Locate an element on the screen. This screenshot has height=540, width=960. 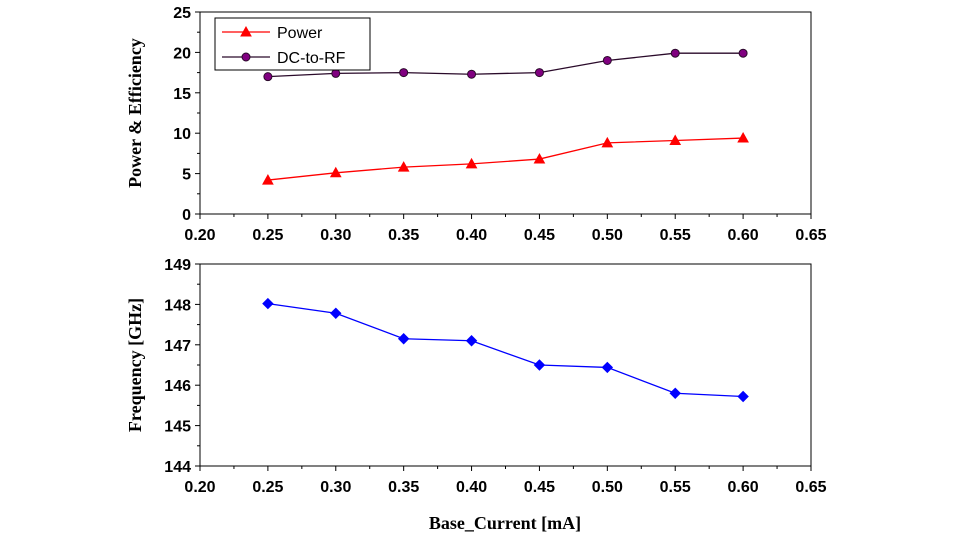
y-tick-label: 147 is located at coordinates (177, 346).